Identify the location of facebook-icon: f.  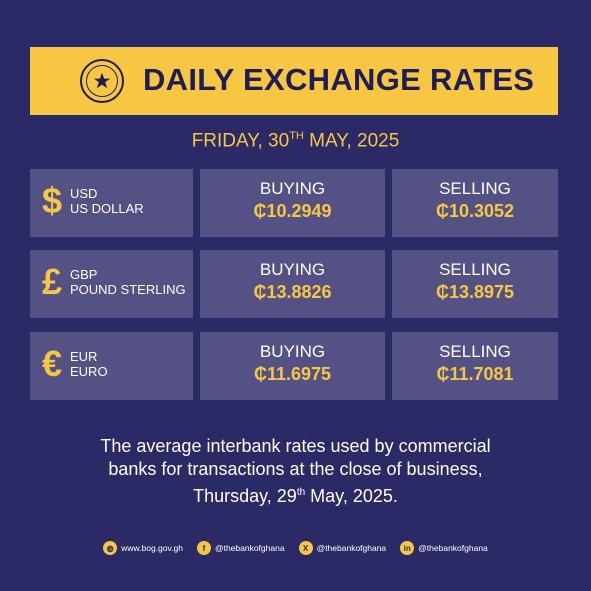
(203, 548).